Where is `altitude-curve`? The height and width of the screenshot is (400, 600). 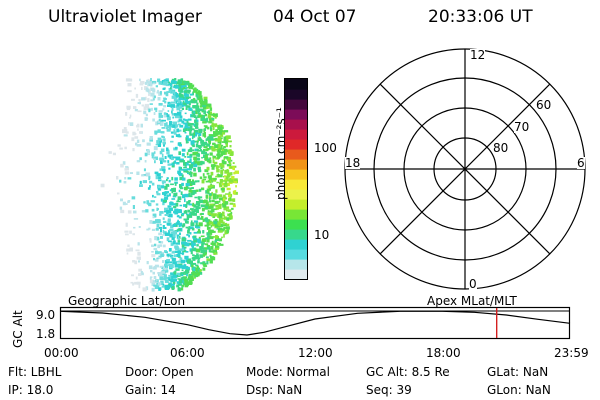 altitude-curve is located at coordinates (315, 323).